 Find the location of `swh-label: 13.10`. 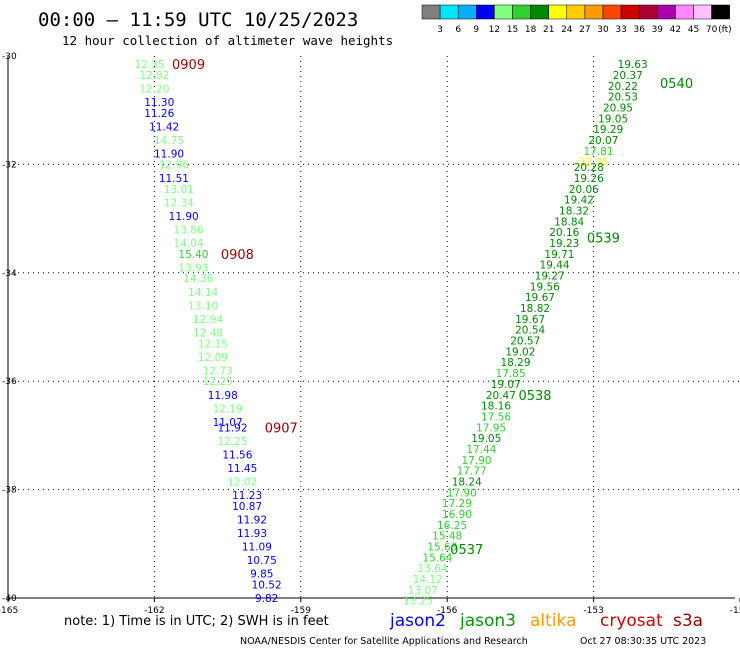

swh-label: 13.10 is located at coordinates (203, 306).